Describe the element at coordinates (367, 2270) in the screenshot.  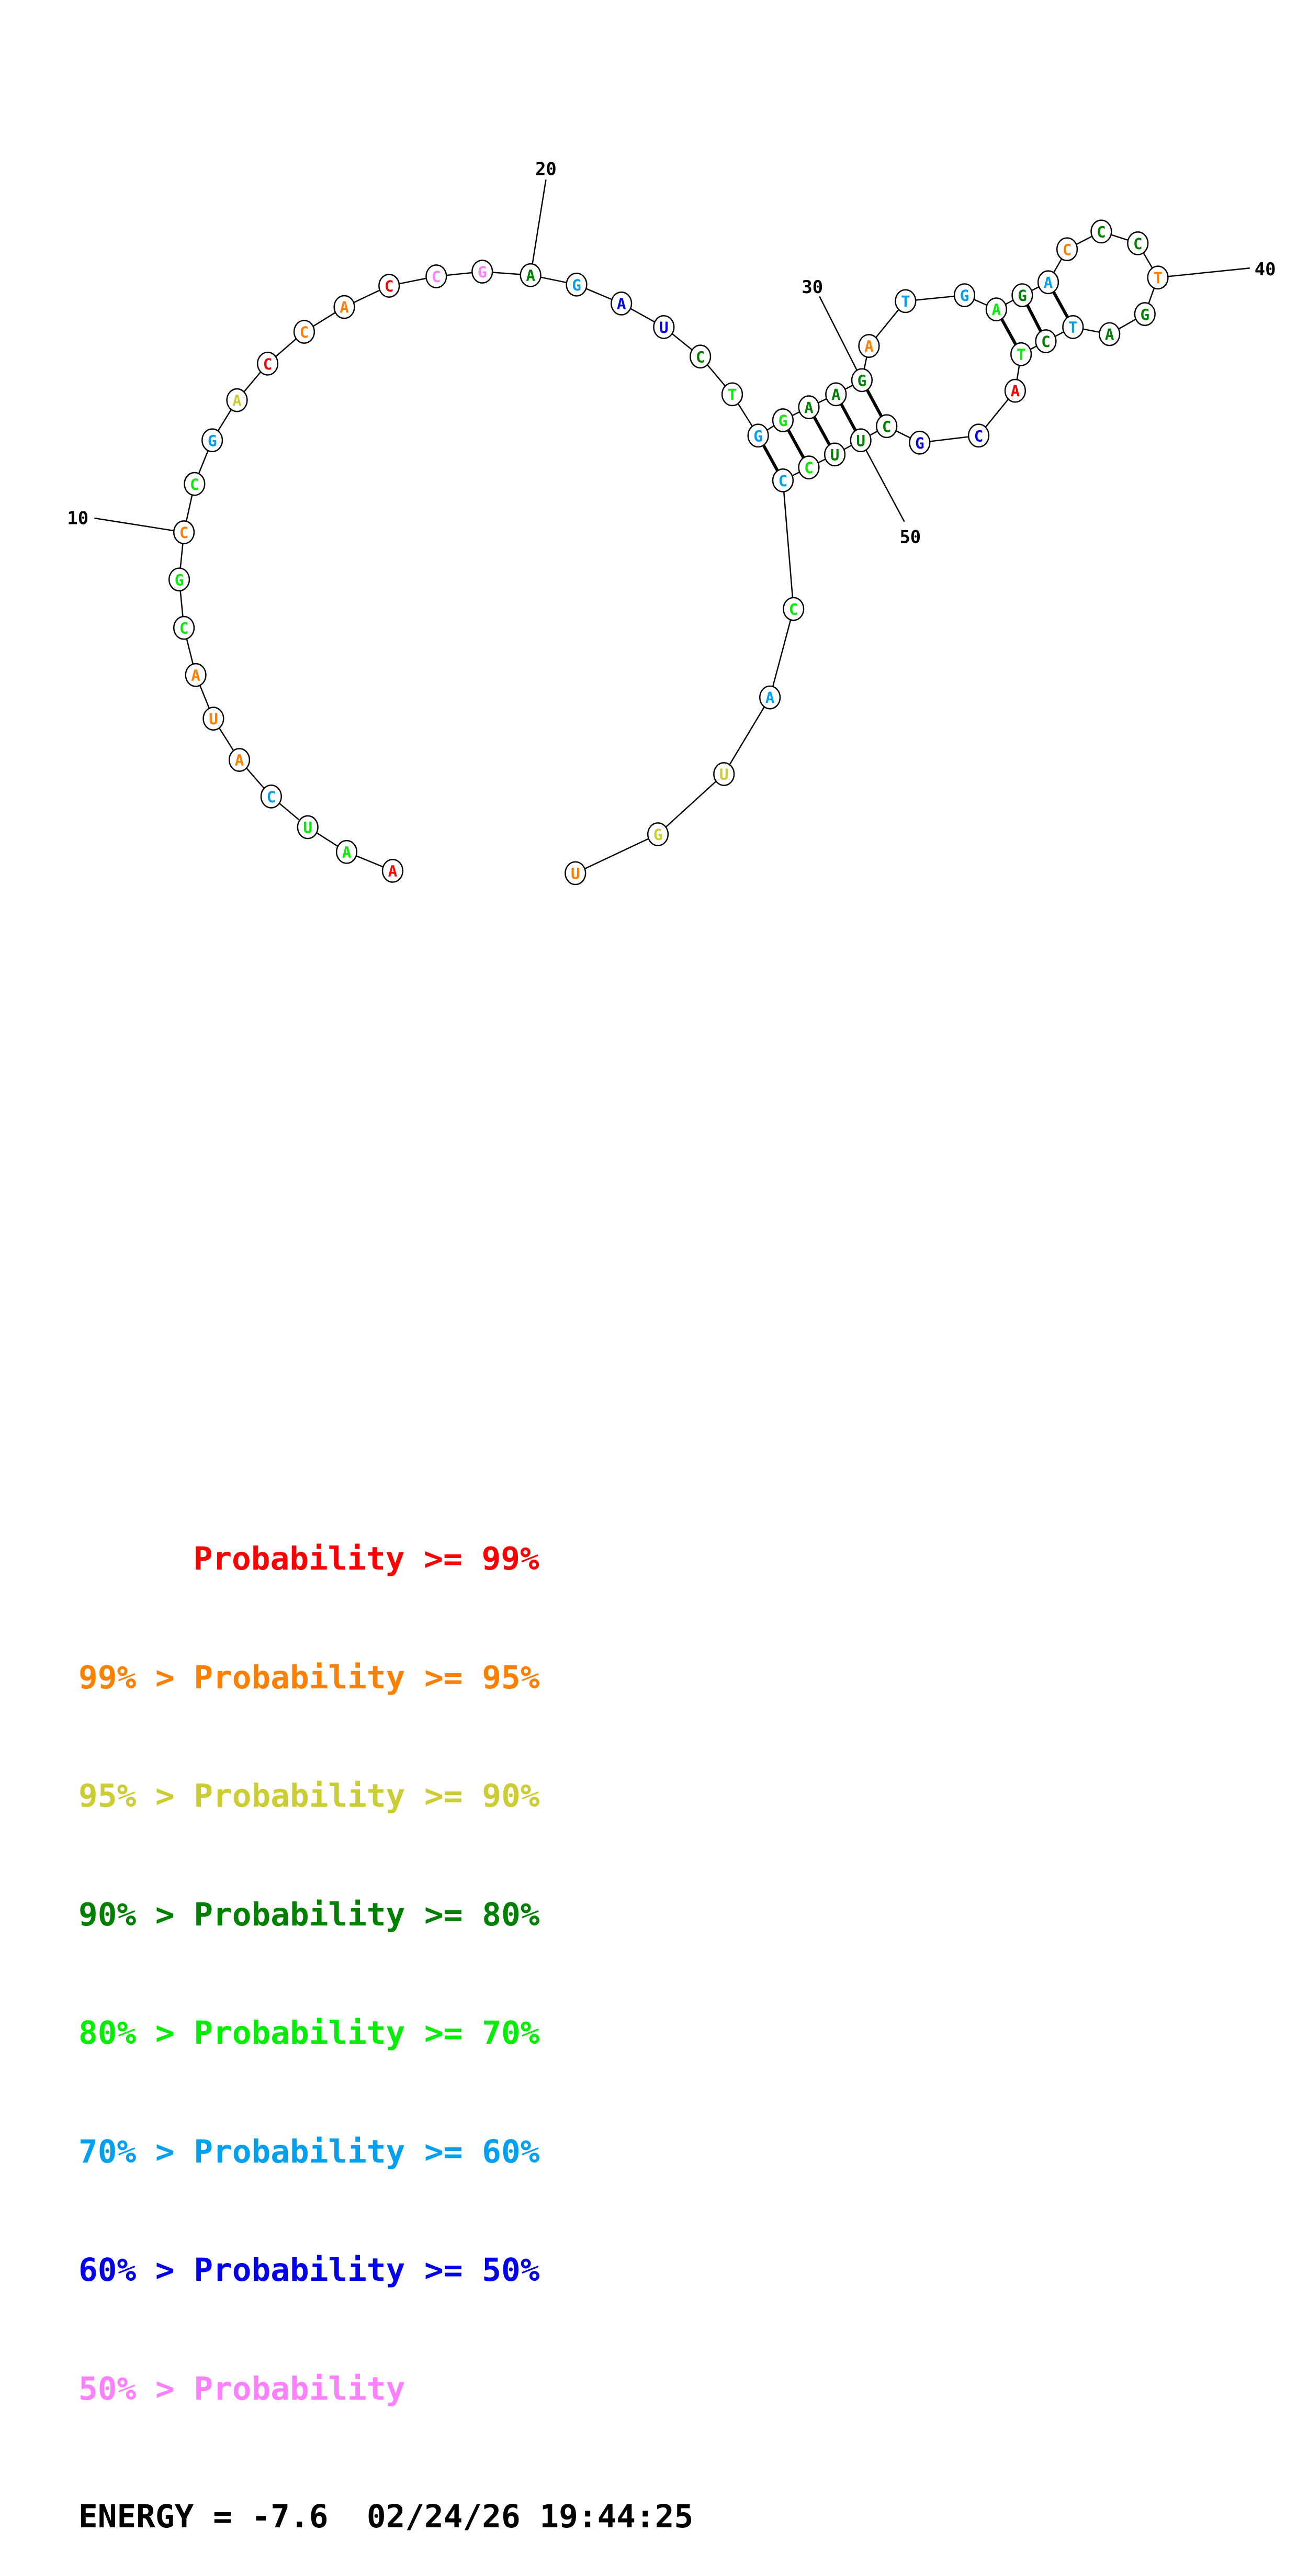
I see `legend-right: Probability >= 50%` at that location.